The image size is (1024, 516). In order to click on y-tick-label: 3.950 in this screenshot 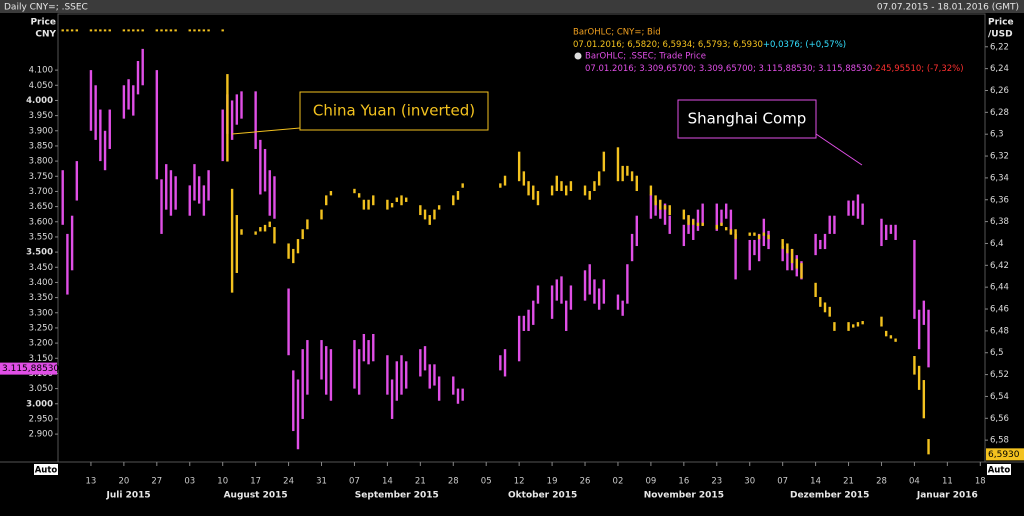, I will do `click(41, 116)`.